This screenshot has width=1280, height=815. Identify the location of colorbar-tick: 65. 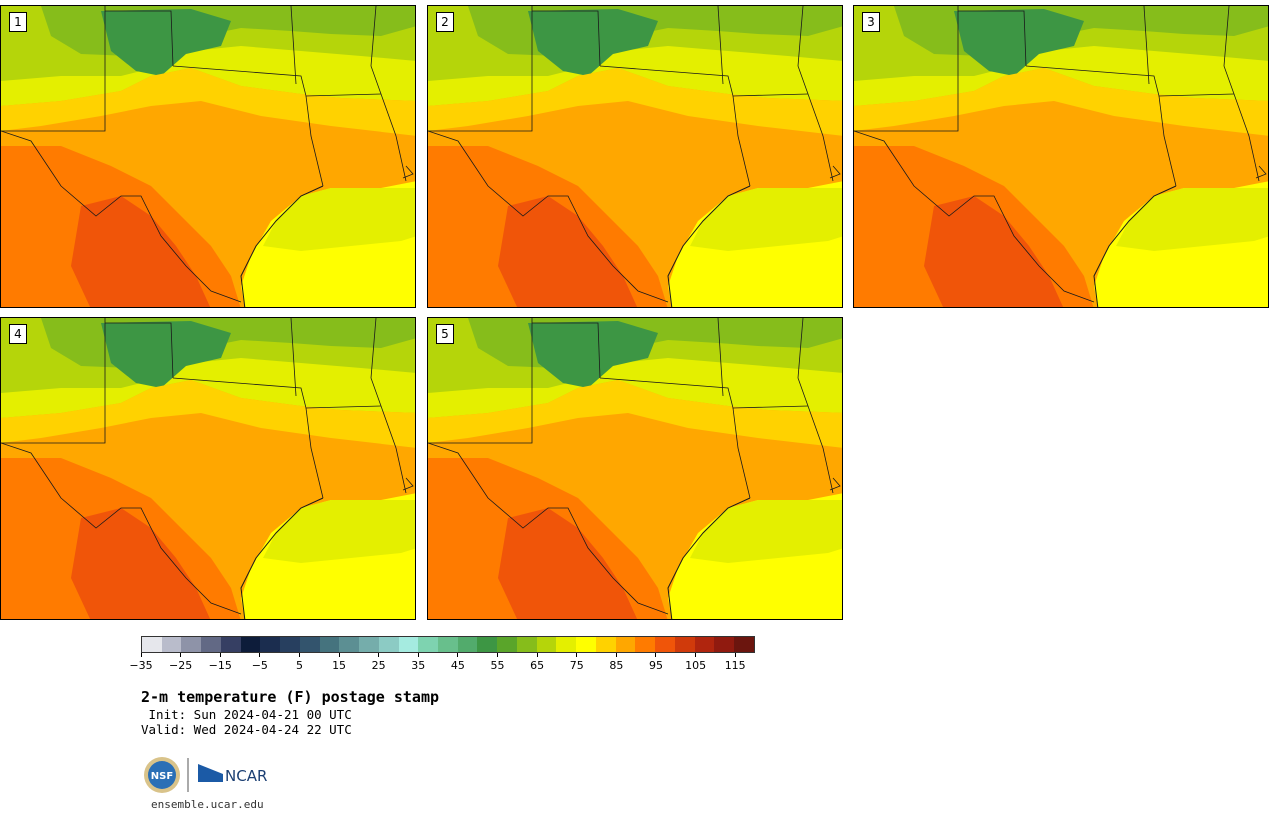
(537, 662).